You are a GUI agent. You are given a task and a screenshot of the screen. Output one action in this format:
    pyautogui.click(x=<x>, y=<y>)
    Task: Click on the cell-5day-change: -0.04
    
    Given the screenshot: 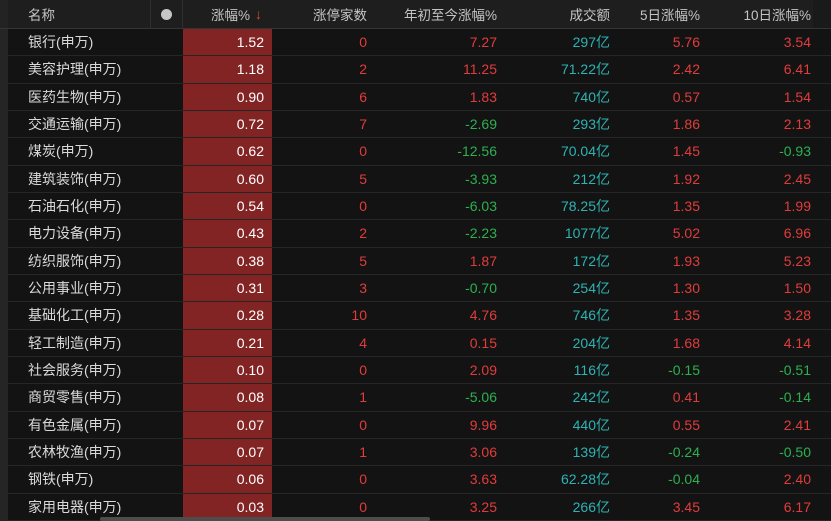 What is the action you would take?
    pyautogui.click(x=684, y=479)
    